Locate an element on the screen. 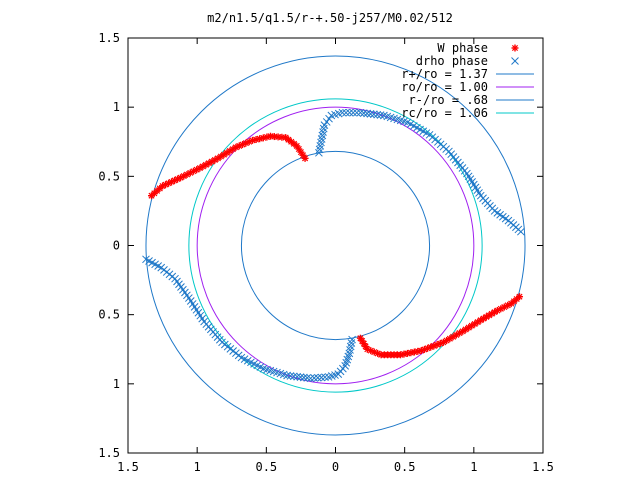 The height and width of the screenshot is (480, 640). legend-label: ro/ro = 1.00 is located at coordinates (444, 87).